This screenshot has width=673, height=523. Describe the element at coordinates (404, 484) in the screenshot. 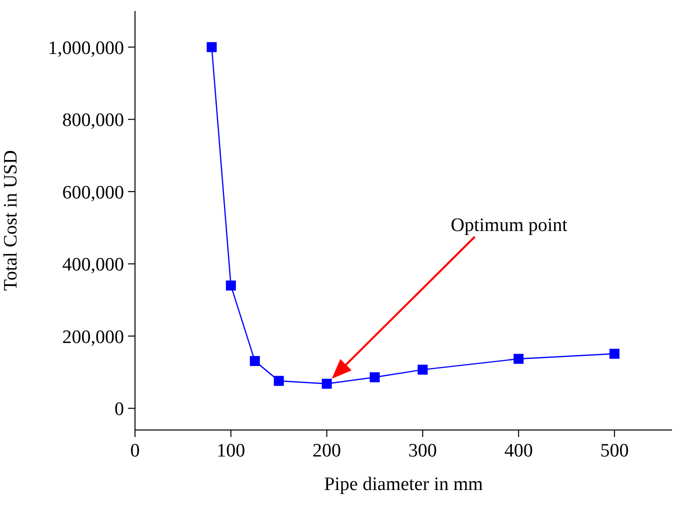

I see `x-axis-title: Pipe diameter in mm` at that location.